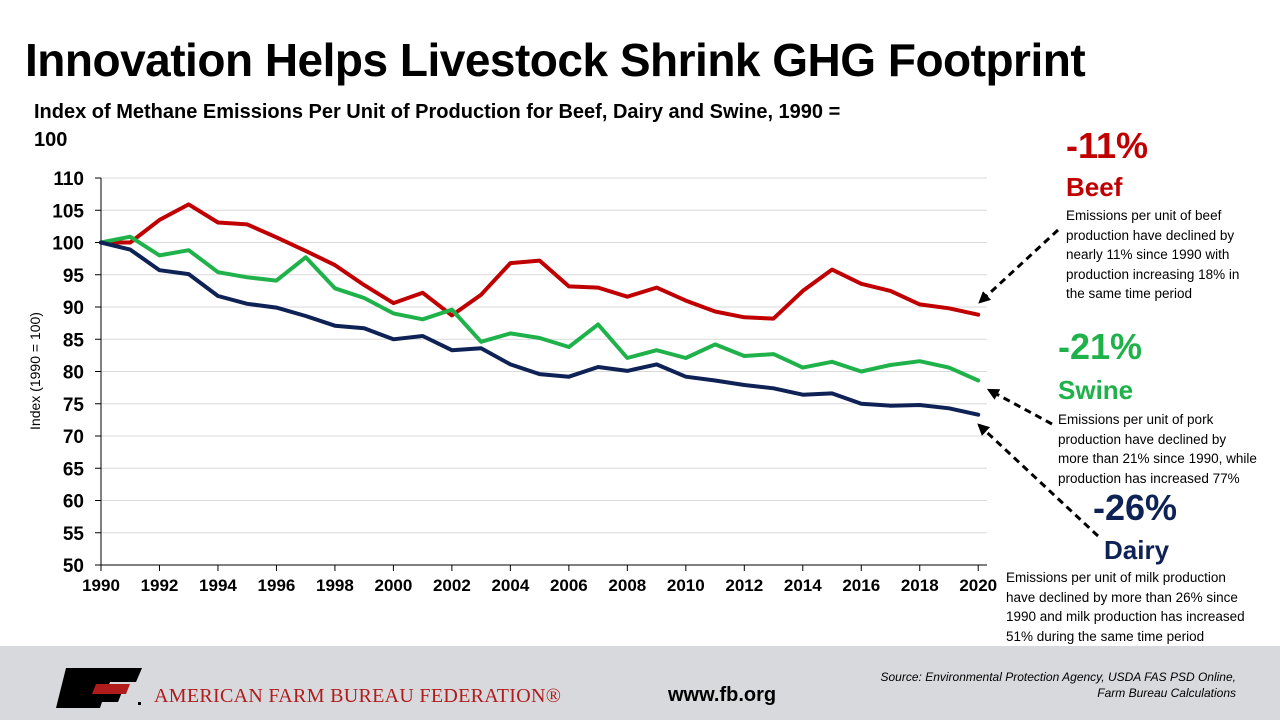 The image size is (1280, 720). I want to click on y-tick-label: 60, so click(73, 502).